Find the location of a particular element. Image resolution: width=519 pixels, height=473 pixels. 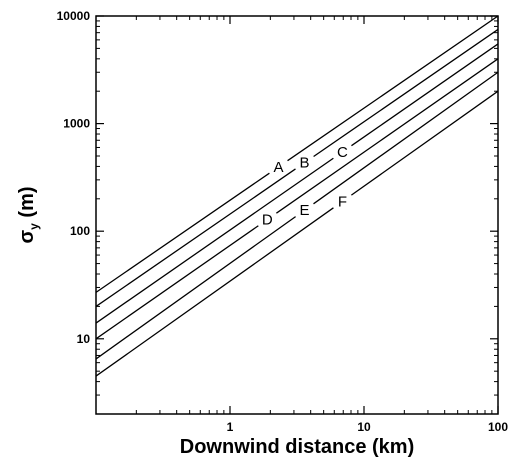

series-label-E: E is located at coordinates (305, 210).